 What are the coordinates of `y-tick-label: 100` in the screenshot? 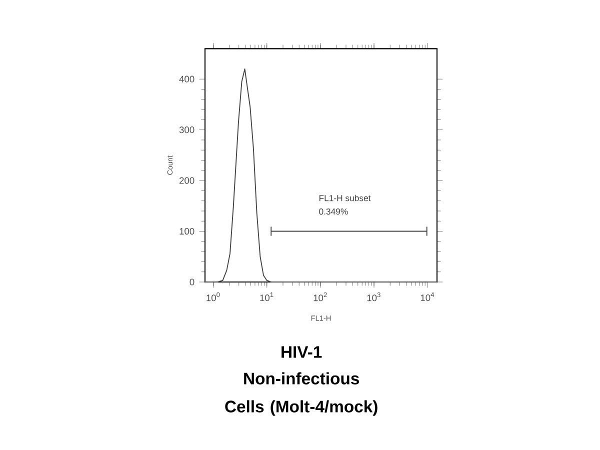 It's located at (187, 231).